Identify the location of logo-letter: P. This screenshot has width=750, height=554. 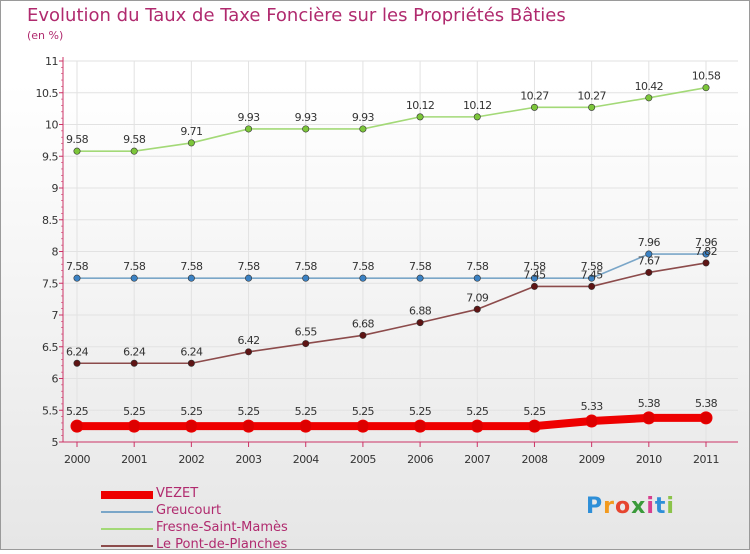
(595, 506).